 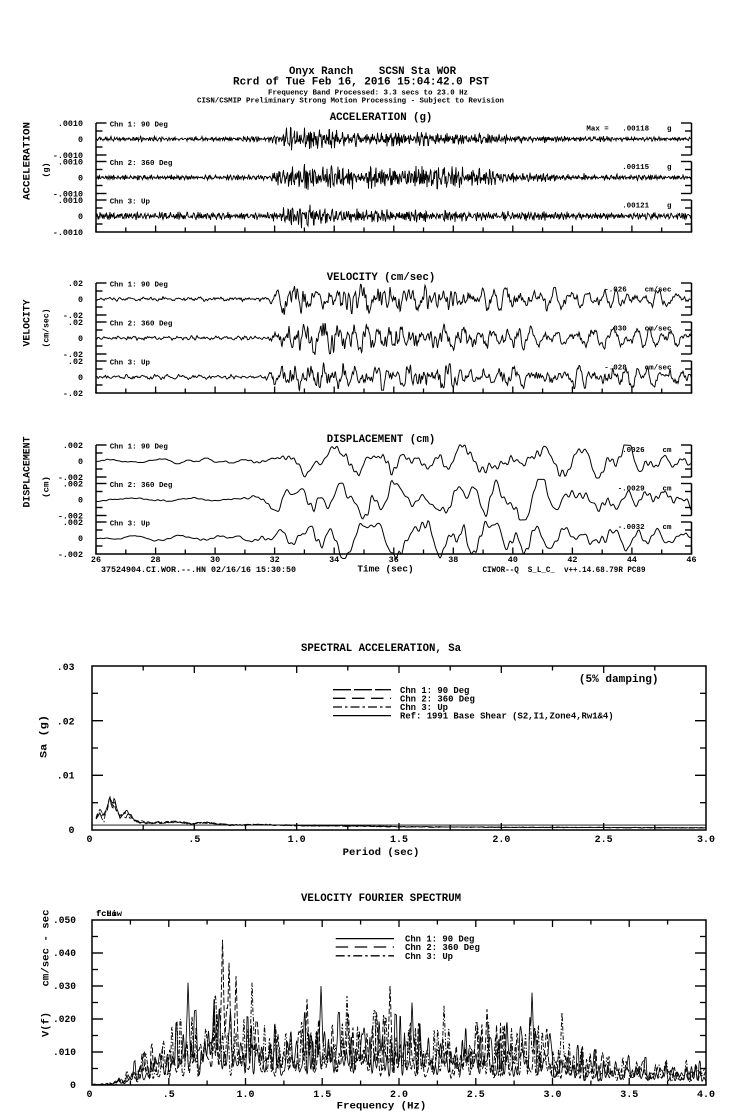 What do you see at coordinates (647, 168) in the screenshot?
I see `svg-text: .00115 g` at bounding box center [647, 168].